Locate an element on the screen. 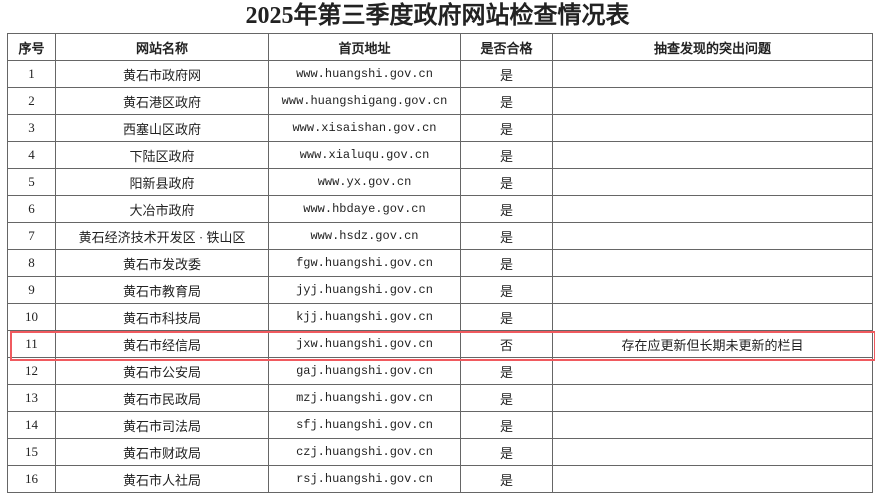  cell-index: 6 is located at coordinates (31, 209).